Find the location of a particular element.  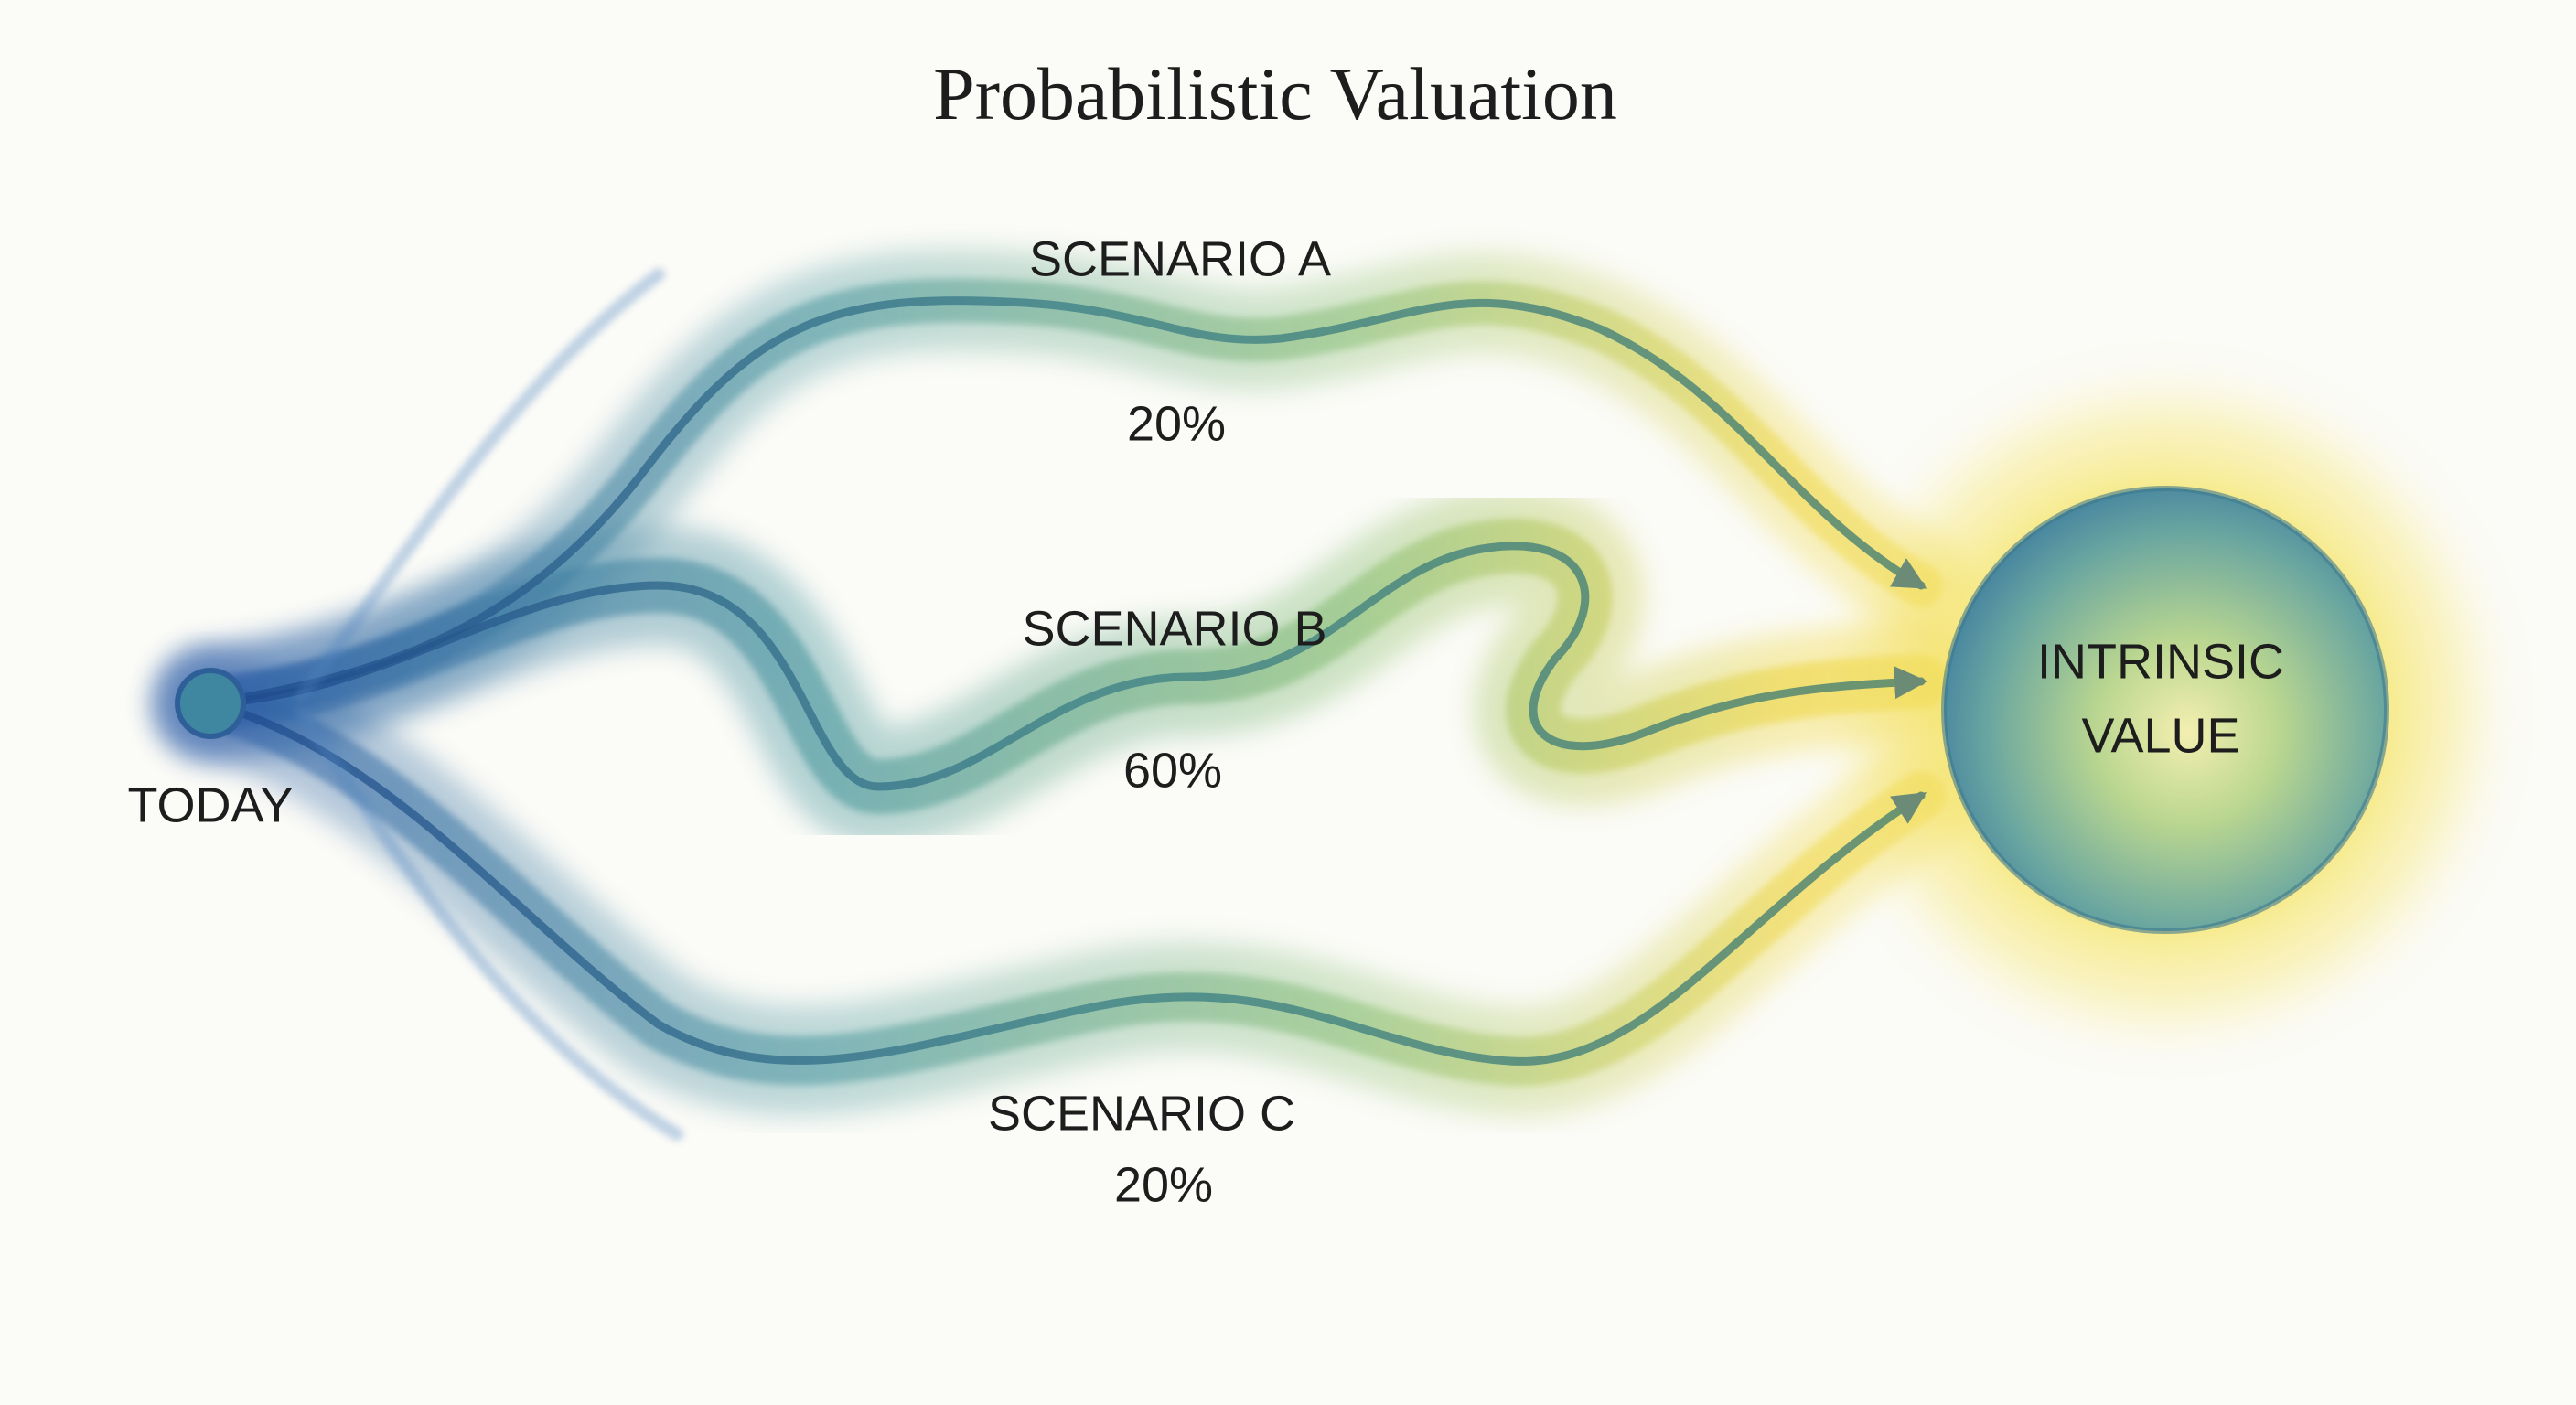

scenario-label: SCENARIO A is located at coordinates (1180, 258).